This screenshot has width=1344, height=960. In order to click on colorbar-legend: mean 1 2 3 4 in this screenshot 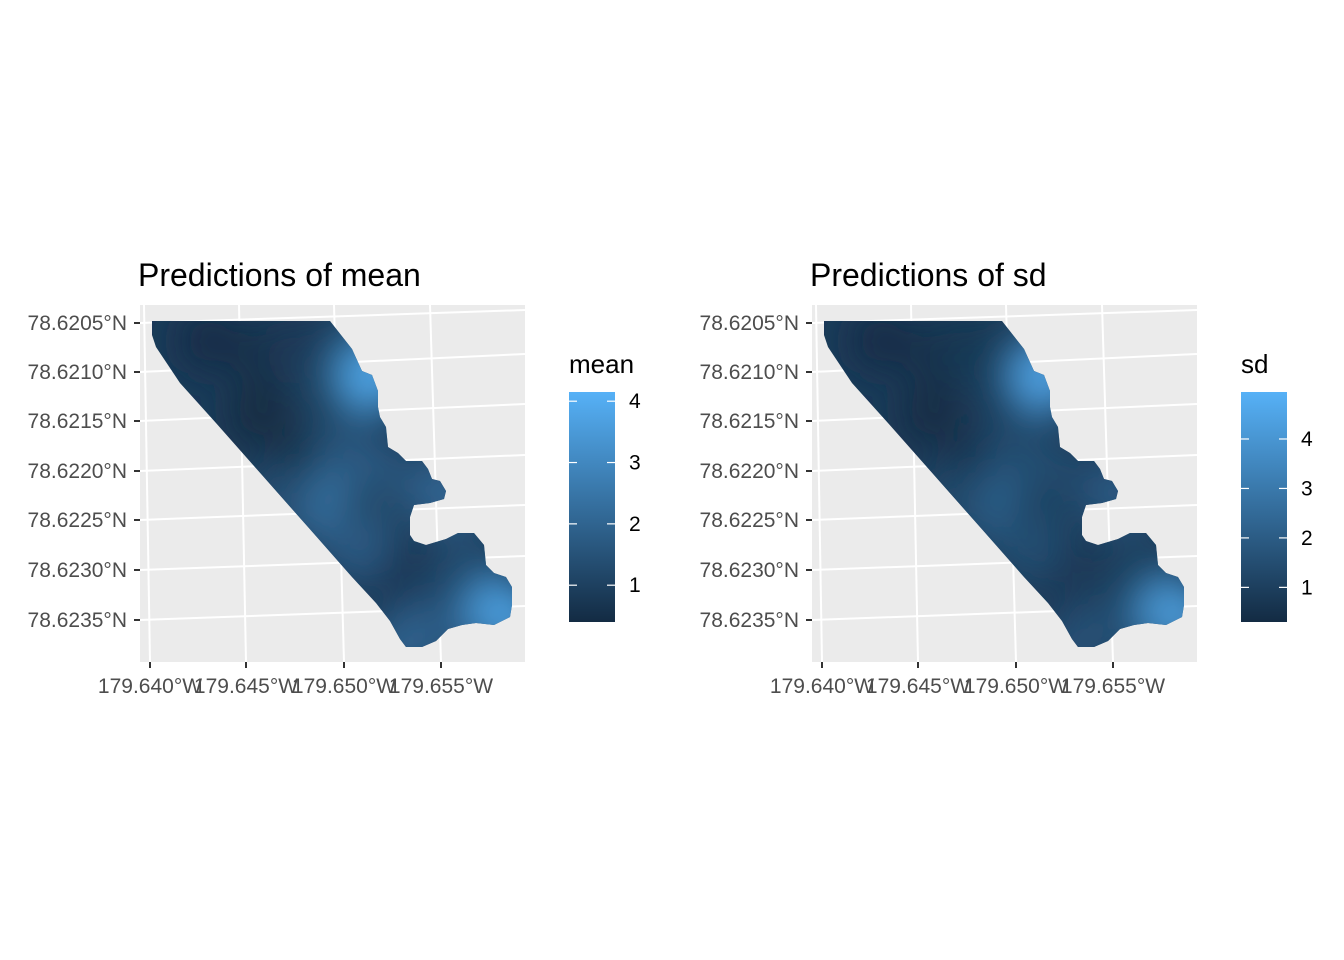, I will do `click(605, 485)`.